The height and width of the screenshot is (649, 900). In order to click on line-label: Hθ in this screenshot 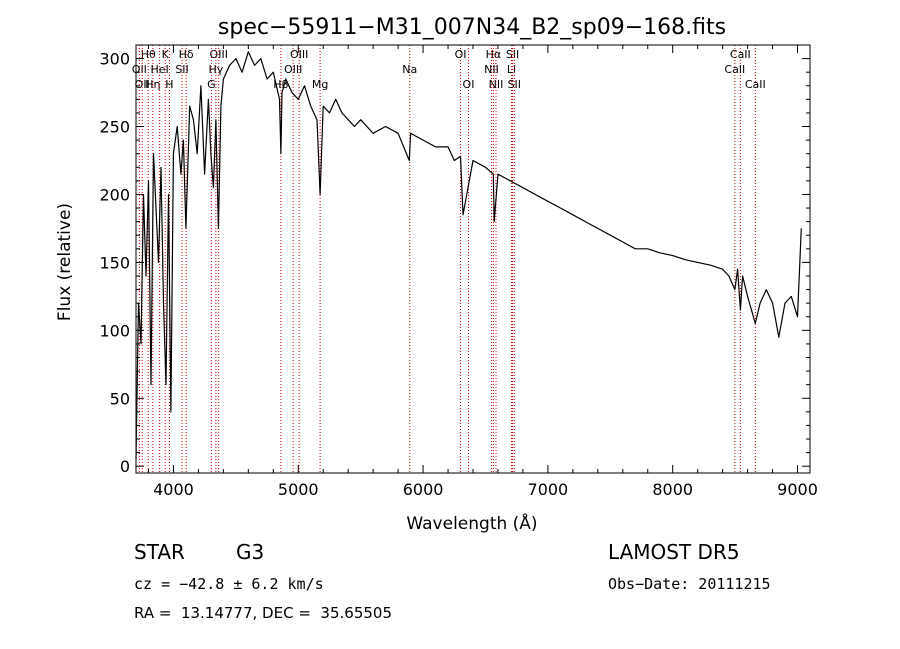, I will do `click(148, 54)`.